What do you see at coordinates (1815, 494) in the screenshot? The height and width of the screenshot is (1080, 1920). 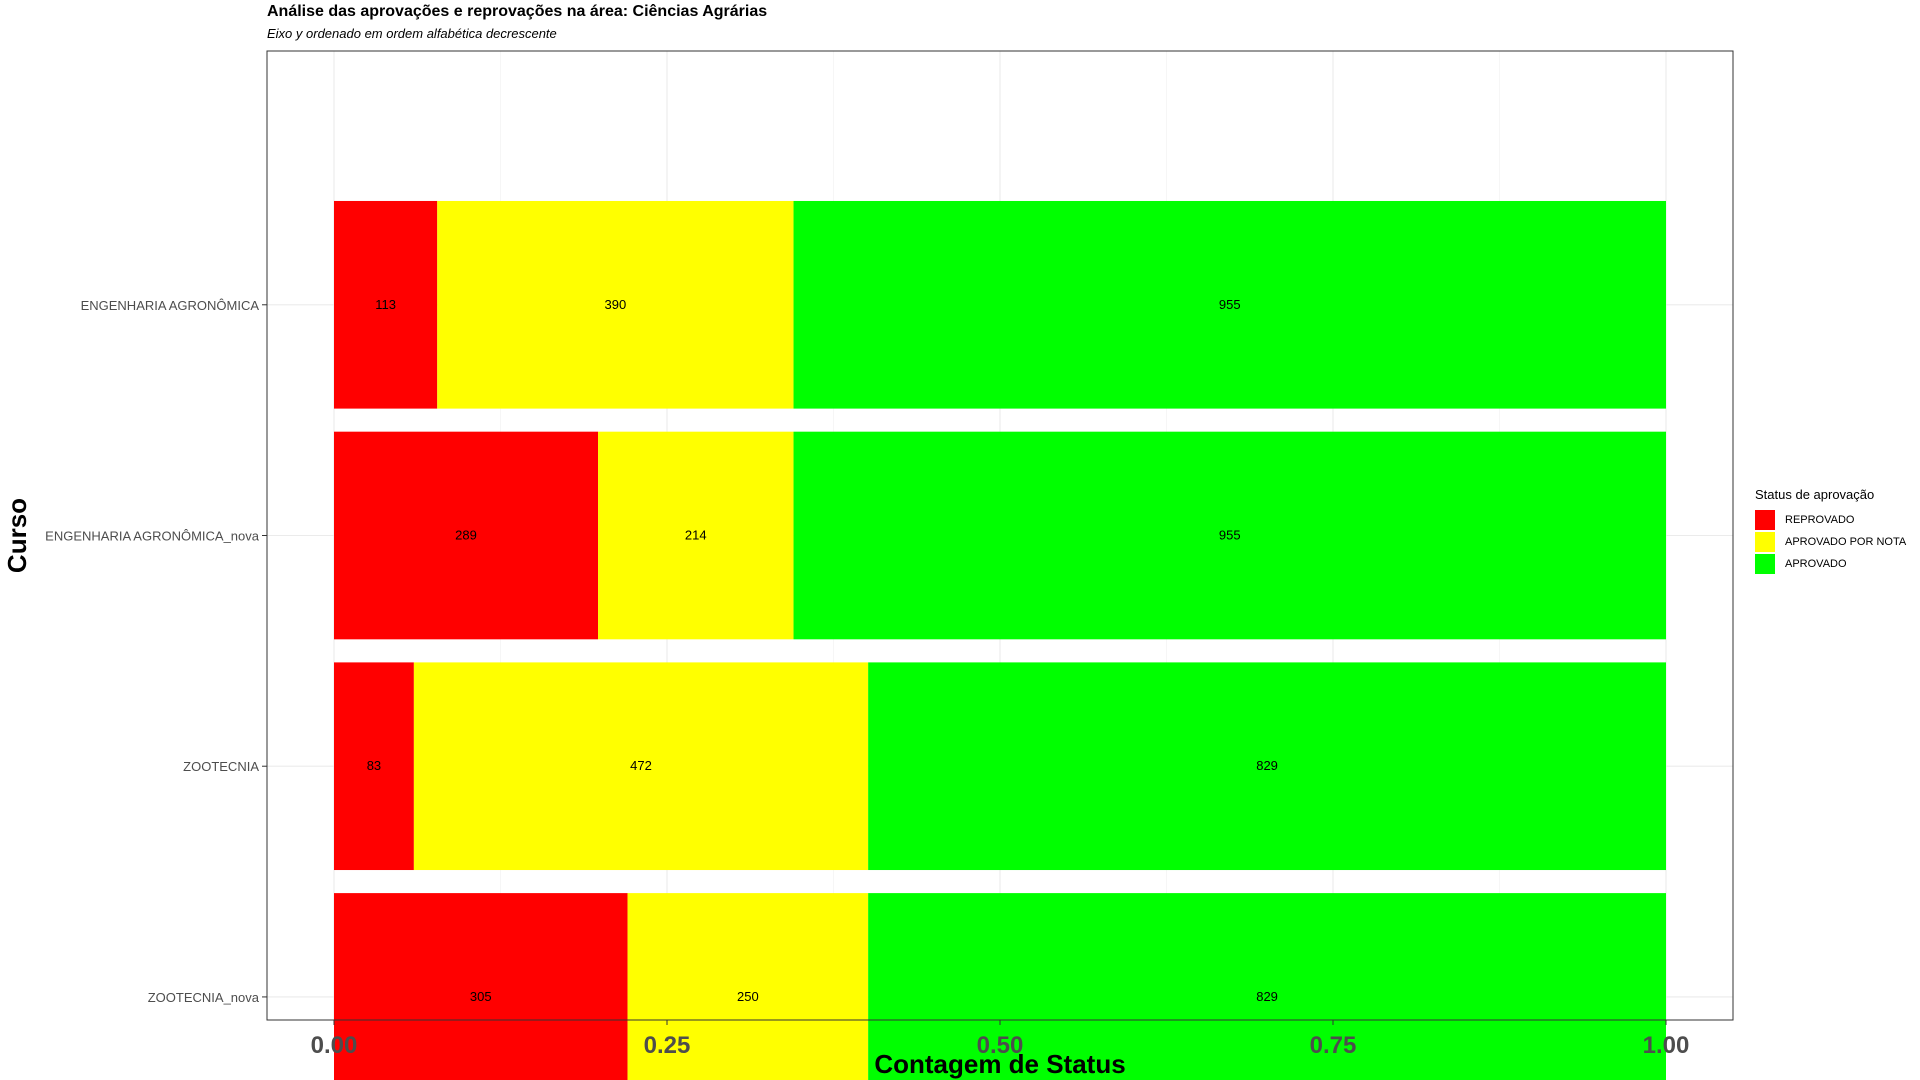 I see `legend-title: Status de aprovação` at bounding box center [1815, 494].